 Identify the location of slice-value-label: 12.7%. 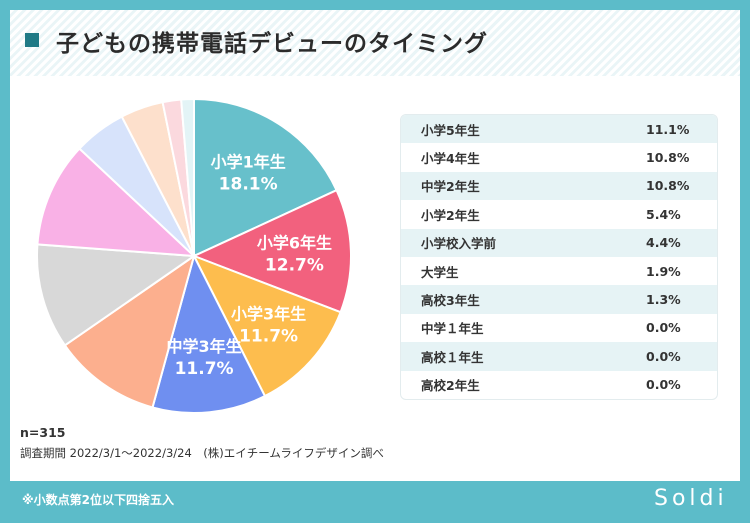
(294, 266).